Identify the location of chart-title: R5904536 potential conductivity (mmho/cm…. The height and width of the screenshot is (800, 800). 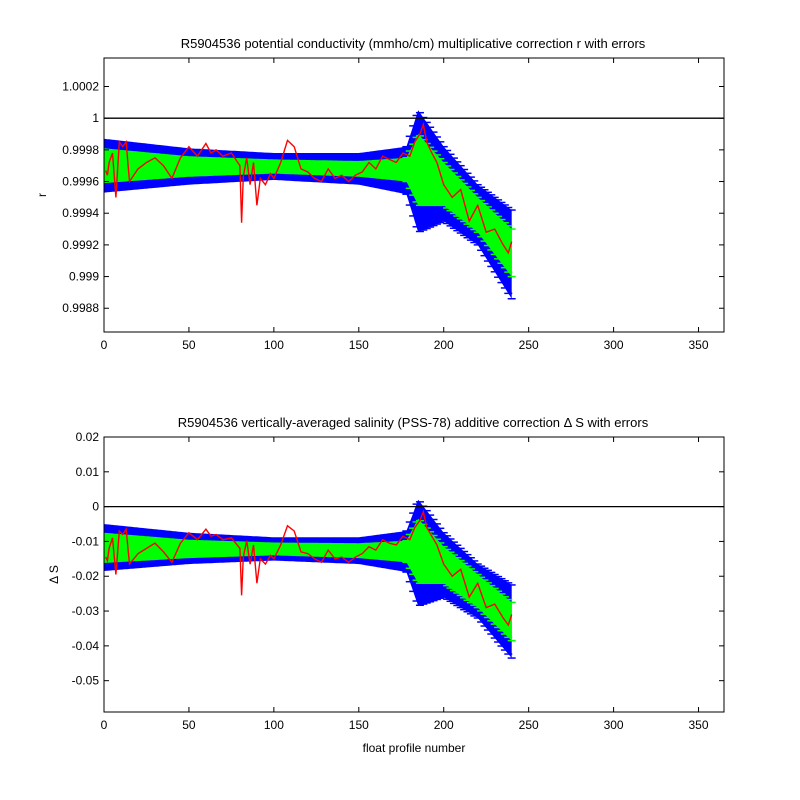
(413, 43).